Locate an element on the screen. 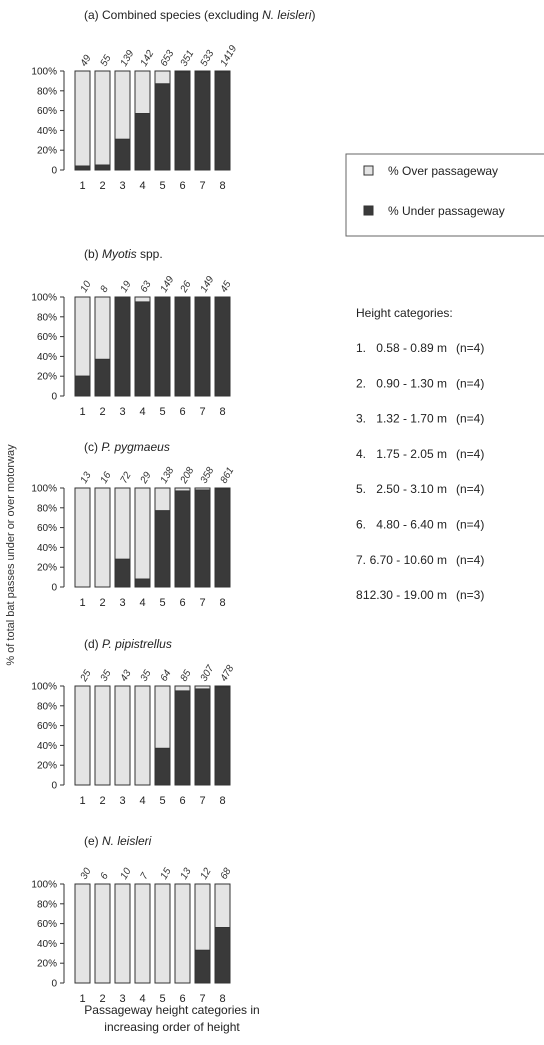 This screenshot has height=1045, width=544. height-category-number: 8. is located at coordinates (361, 595).